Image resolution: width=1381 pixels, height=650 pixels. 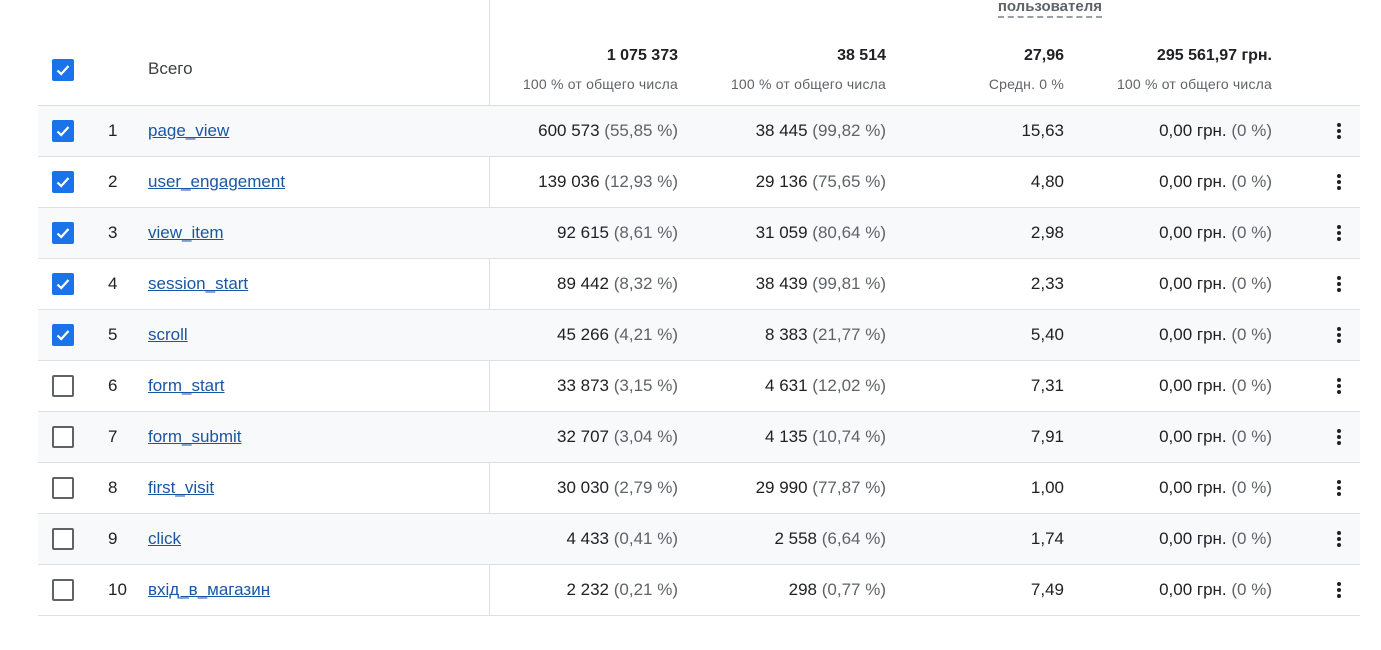 I want to click on event-name-link: form_submit, so click(x=195, y=436).